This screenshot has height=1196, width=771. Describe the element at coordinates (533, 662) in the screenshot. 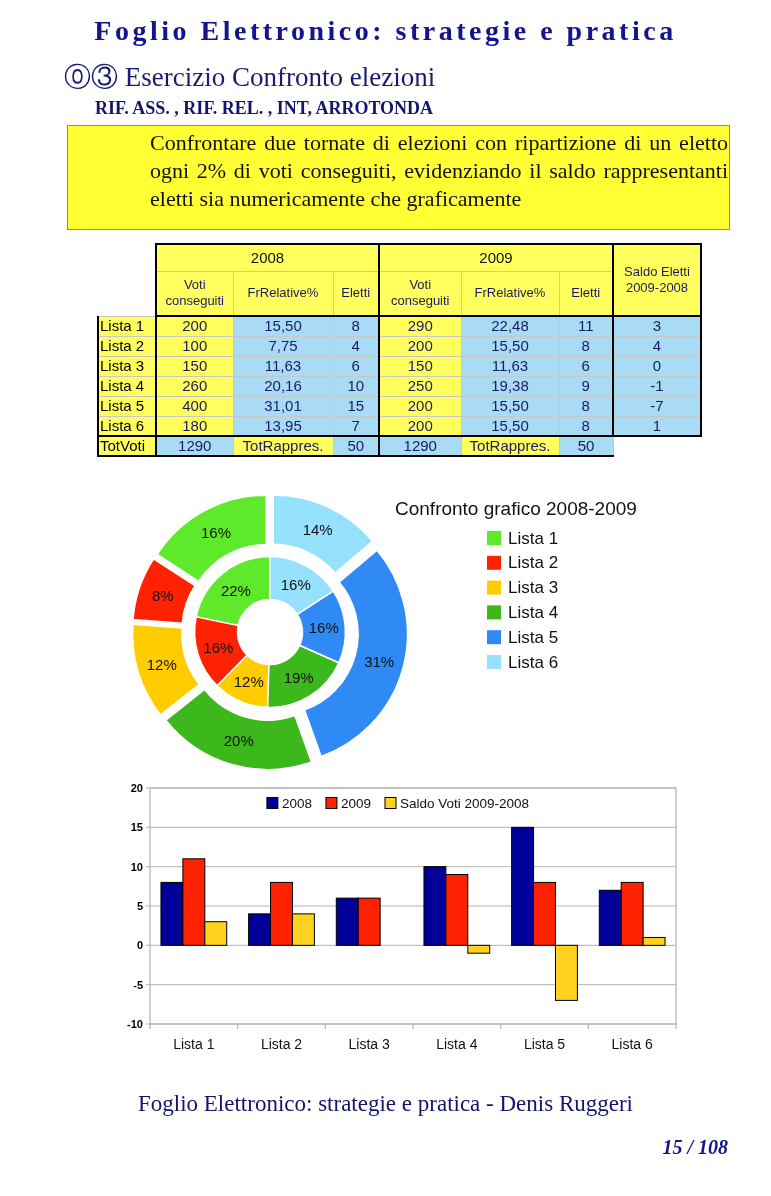

I see `legend-label: Lista 6` at that location.